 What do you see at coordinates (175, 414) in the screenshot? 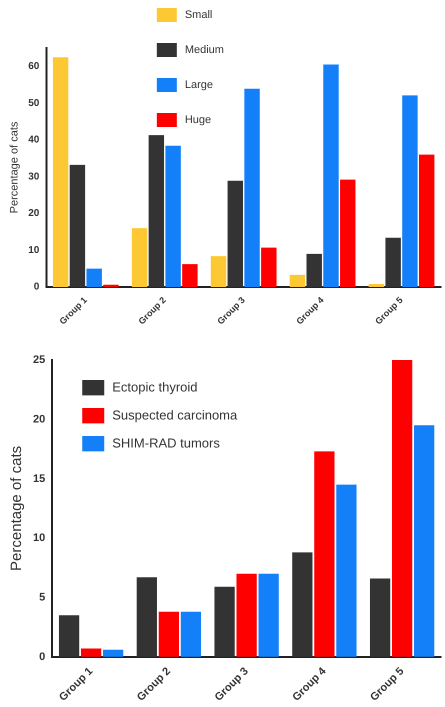
I see `legend-label: Suspected carcinoma` at bounding box center [175, 414].